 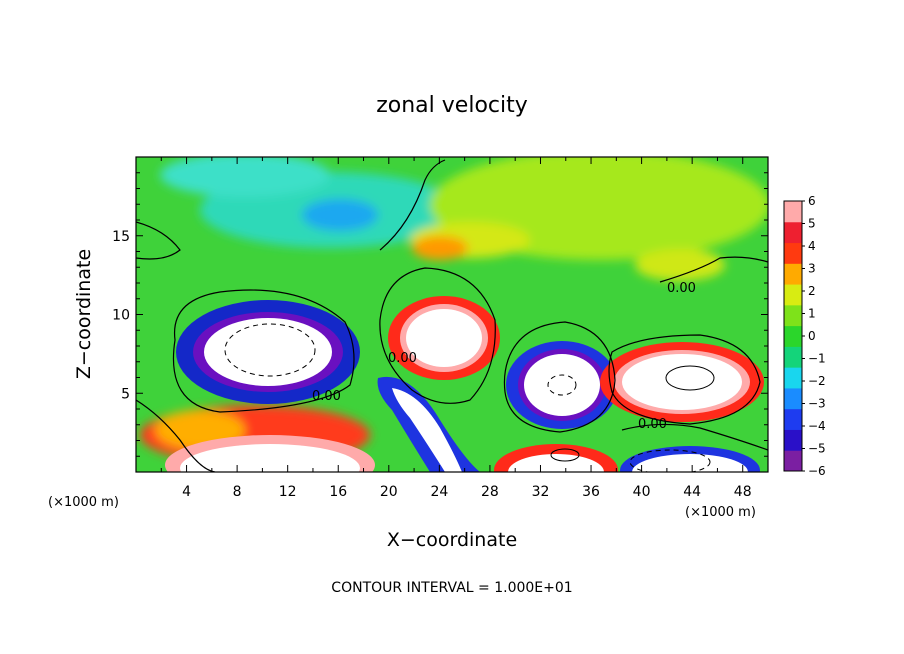 What do you see at coordinates (743, 492) in the screenshot?
I see `x-tick-label: 48` at bounding box center [743, 492].